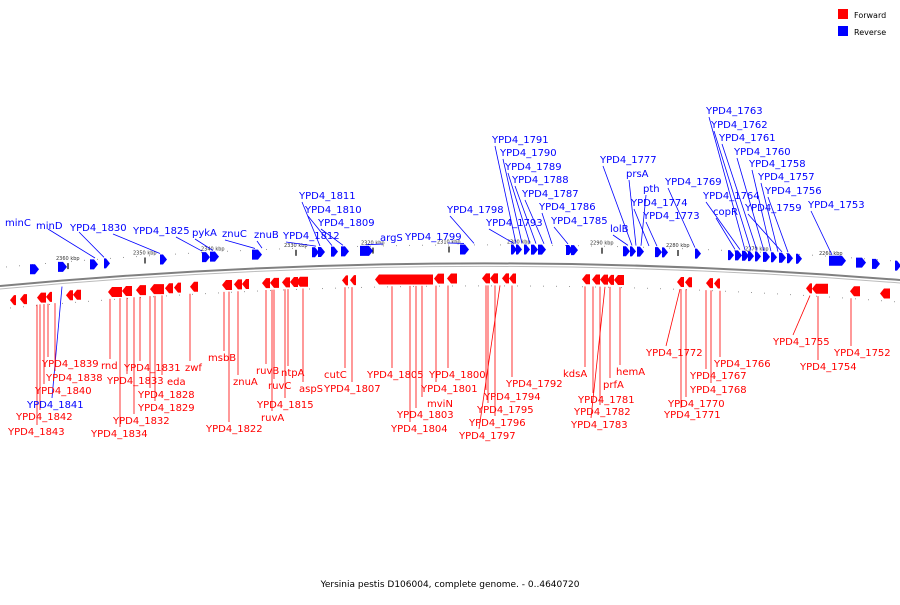 The height and width of the screenshot is (605, 900). What do you see at coordinates (630, 372) in the screenshot?
I see `gene-label-hema: hemA` at bounding box center [630, 372].